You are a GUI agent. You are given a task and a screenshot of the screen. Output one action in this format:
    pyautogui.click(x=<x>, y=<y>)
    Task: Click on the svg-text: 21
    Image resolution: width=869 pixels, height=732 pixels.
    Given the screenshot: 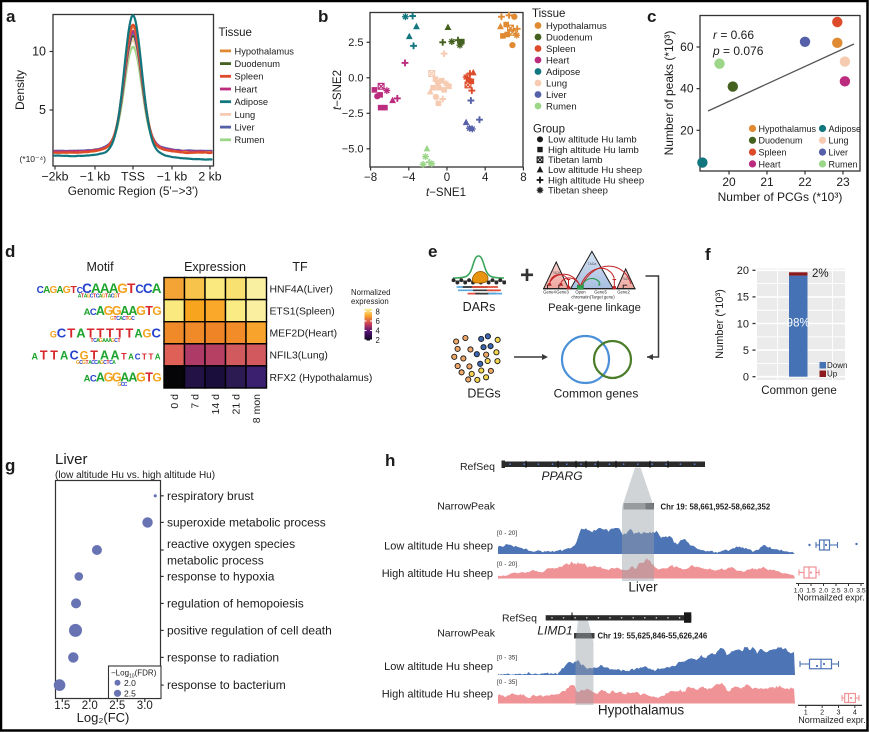 What is the action you would take?
    pyautogui.click(x=767, y=182)
    